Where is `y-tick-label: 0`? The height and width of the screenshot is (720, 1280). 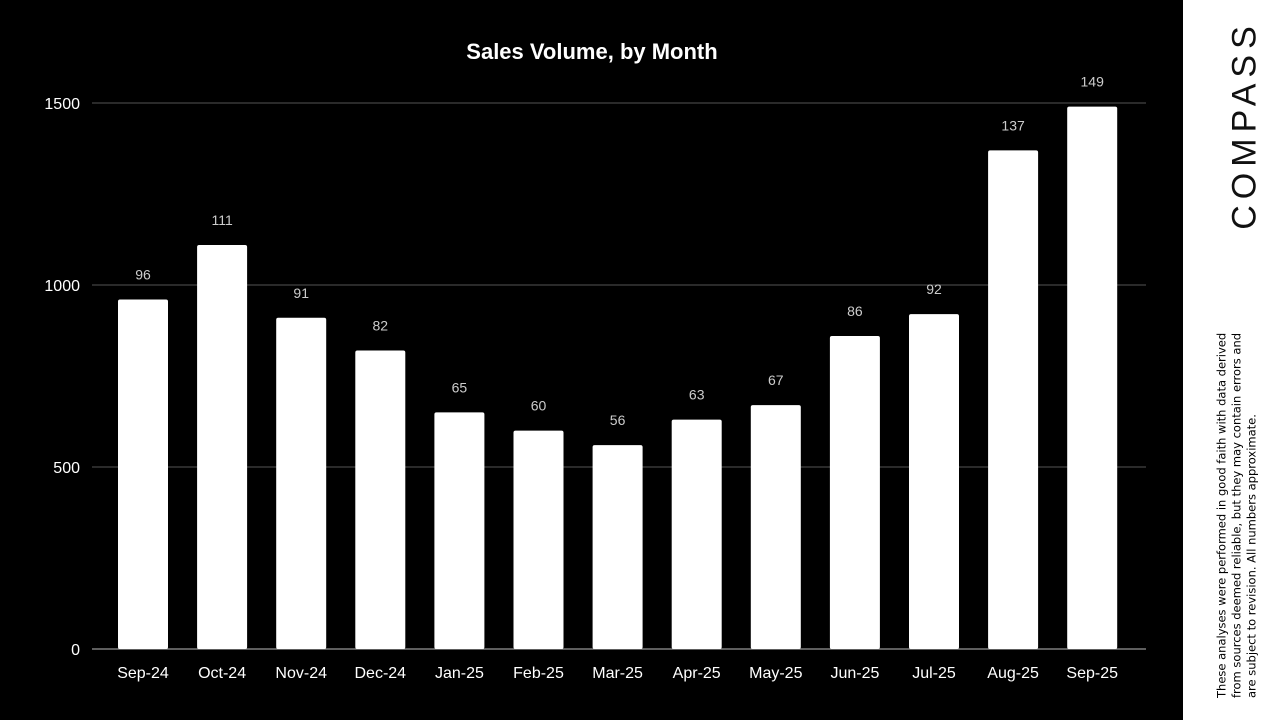 y-tick-label: 0 is located at coordinates (75, 650).